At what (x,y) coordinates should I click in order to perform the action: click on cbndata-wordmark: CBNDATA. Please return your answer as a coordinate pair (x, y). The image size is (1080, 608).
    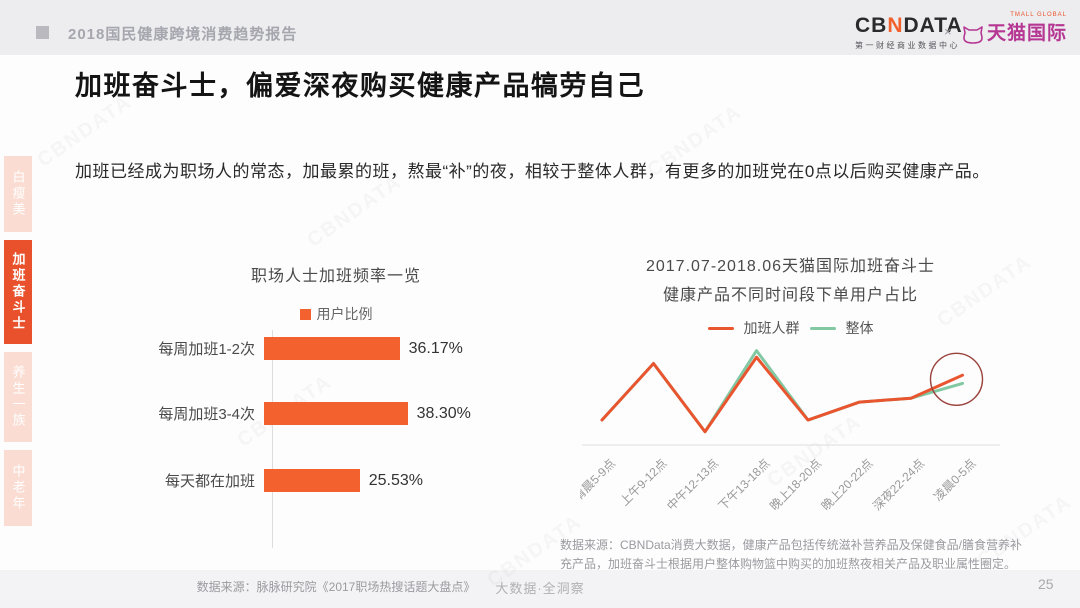
    Looking at the image, I should click on (909, 25).